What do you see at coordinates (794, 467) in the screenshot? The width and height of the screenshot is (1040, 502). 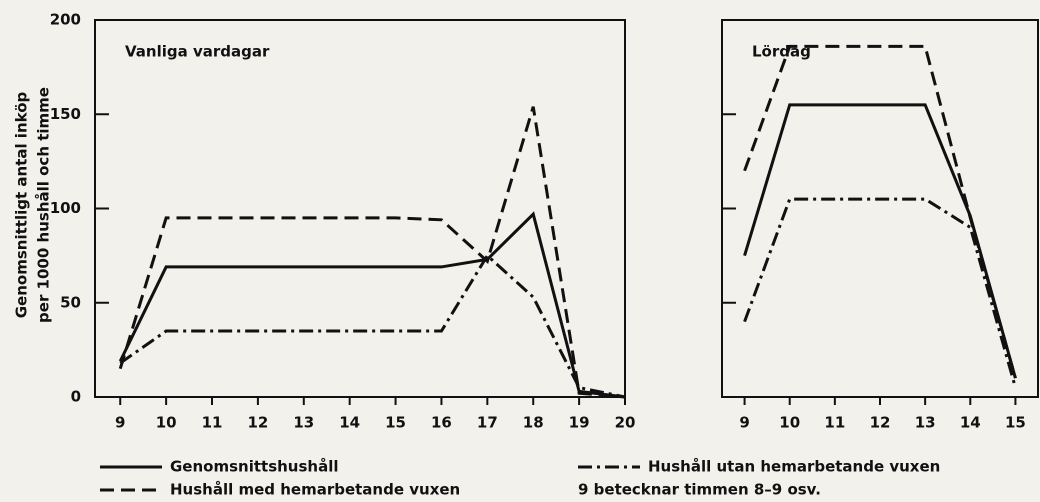 I see `legend-label: Hushåll utan hemarbetande vuxen` at bounding box center [794, 467].